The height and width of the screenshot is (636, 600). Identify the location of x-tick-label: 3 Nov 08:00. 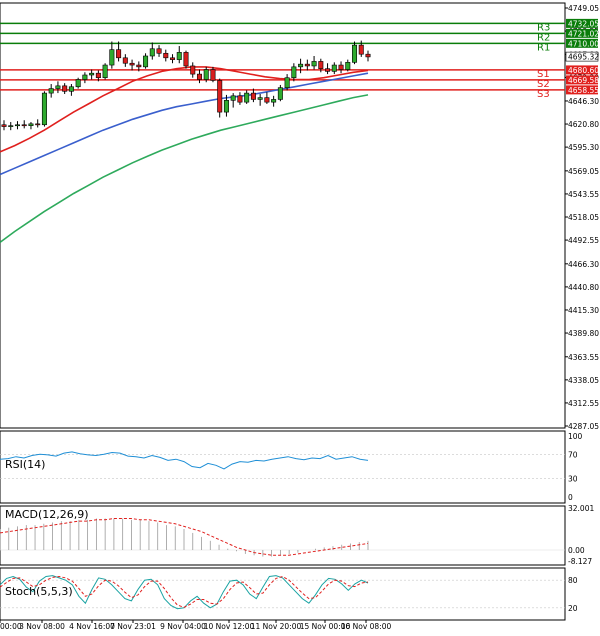
(42, 626).